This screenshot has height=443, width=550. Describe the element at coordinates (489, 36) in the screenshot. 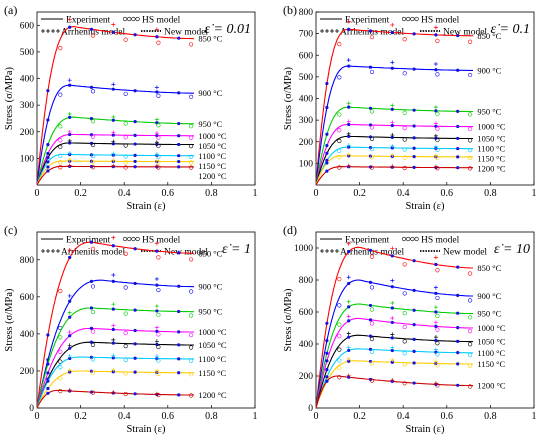

I see `temperature-label: 850 °C` at that location.